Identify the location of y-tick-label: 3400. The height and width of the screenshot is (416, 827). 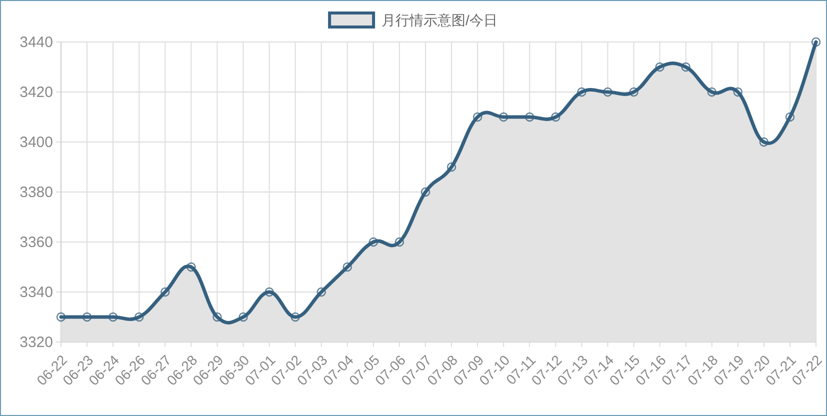
(36, 142).